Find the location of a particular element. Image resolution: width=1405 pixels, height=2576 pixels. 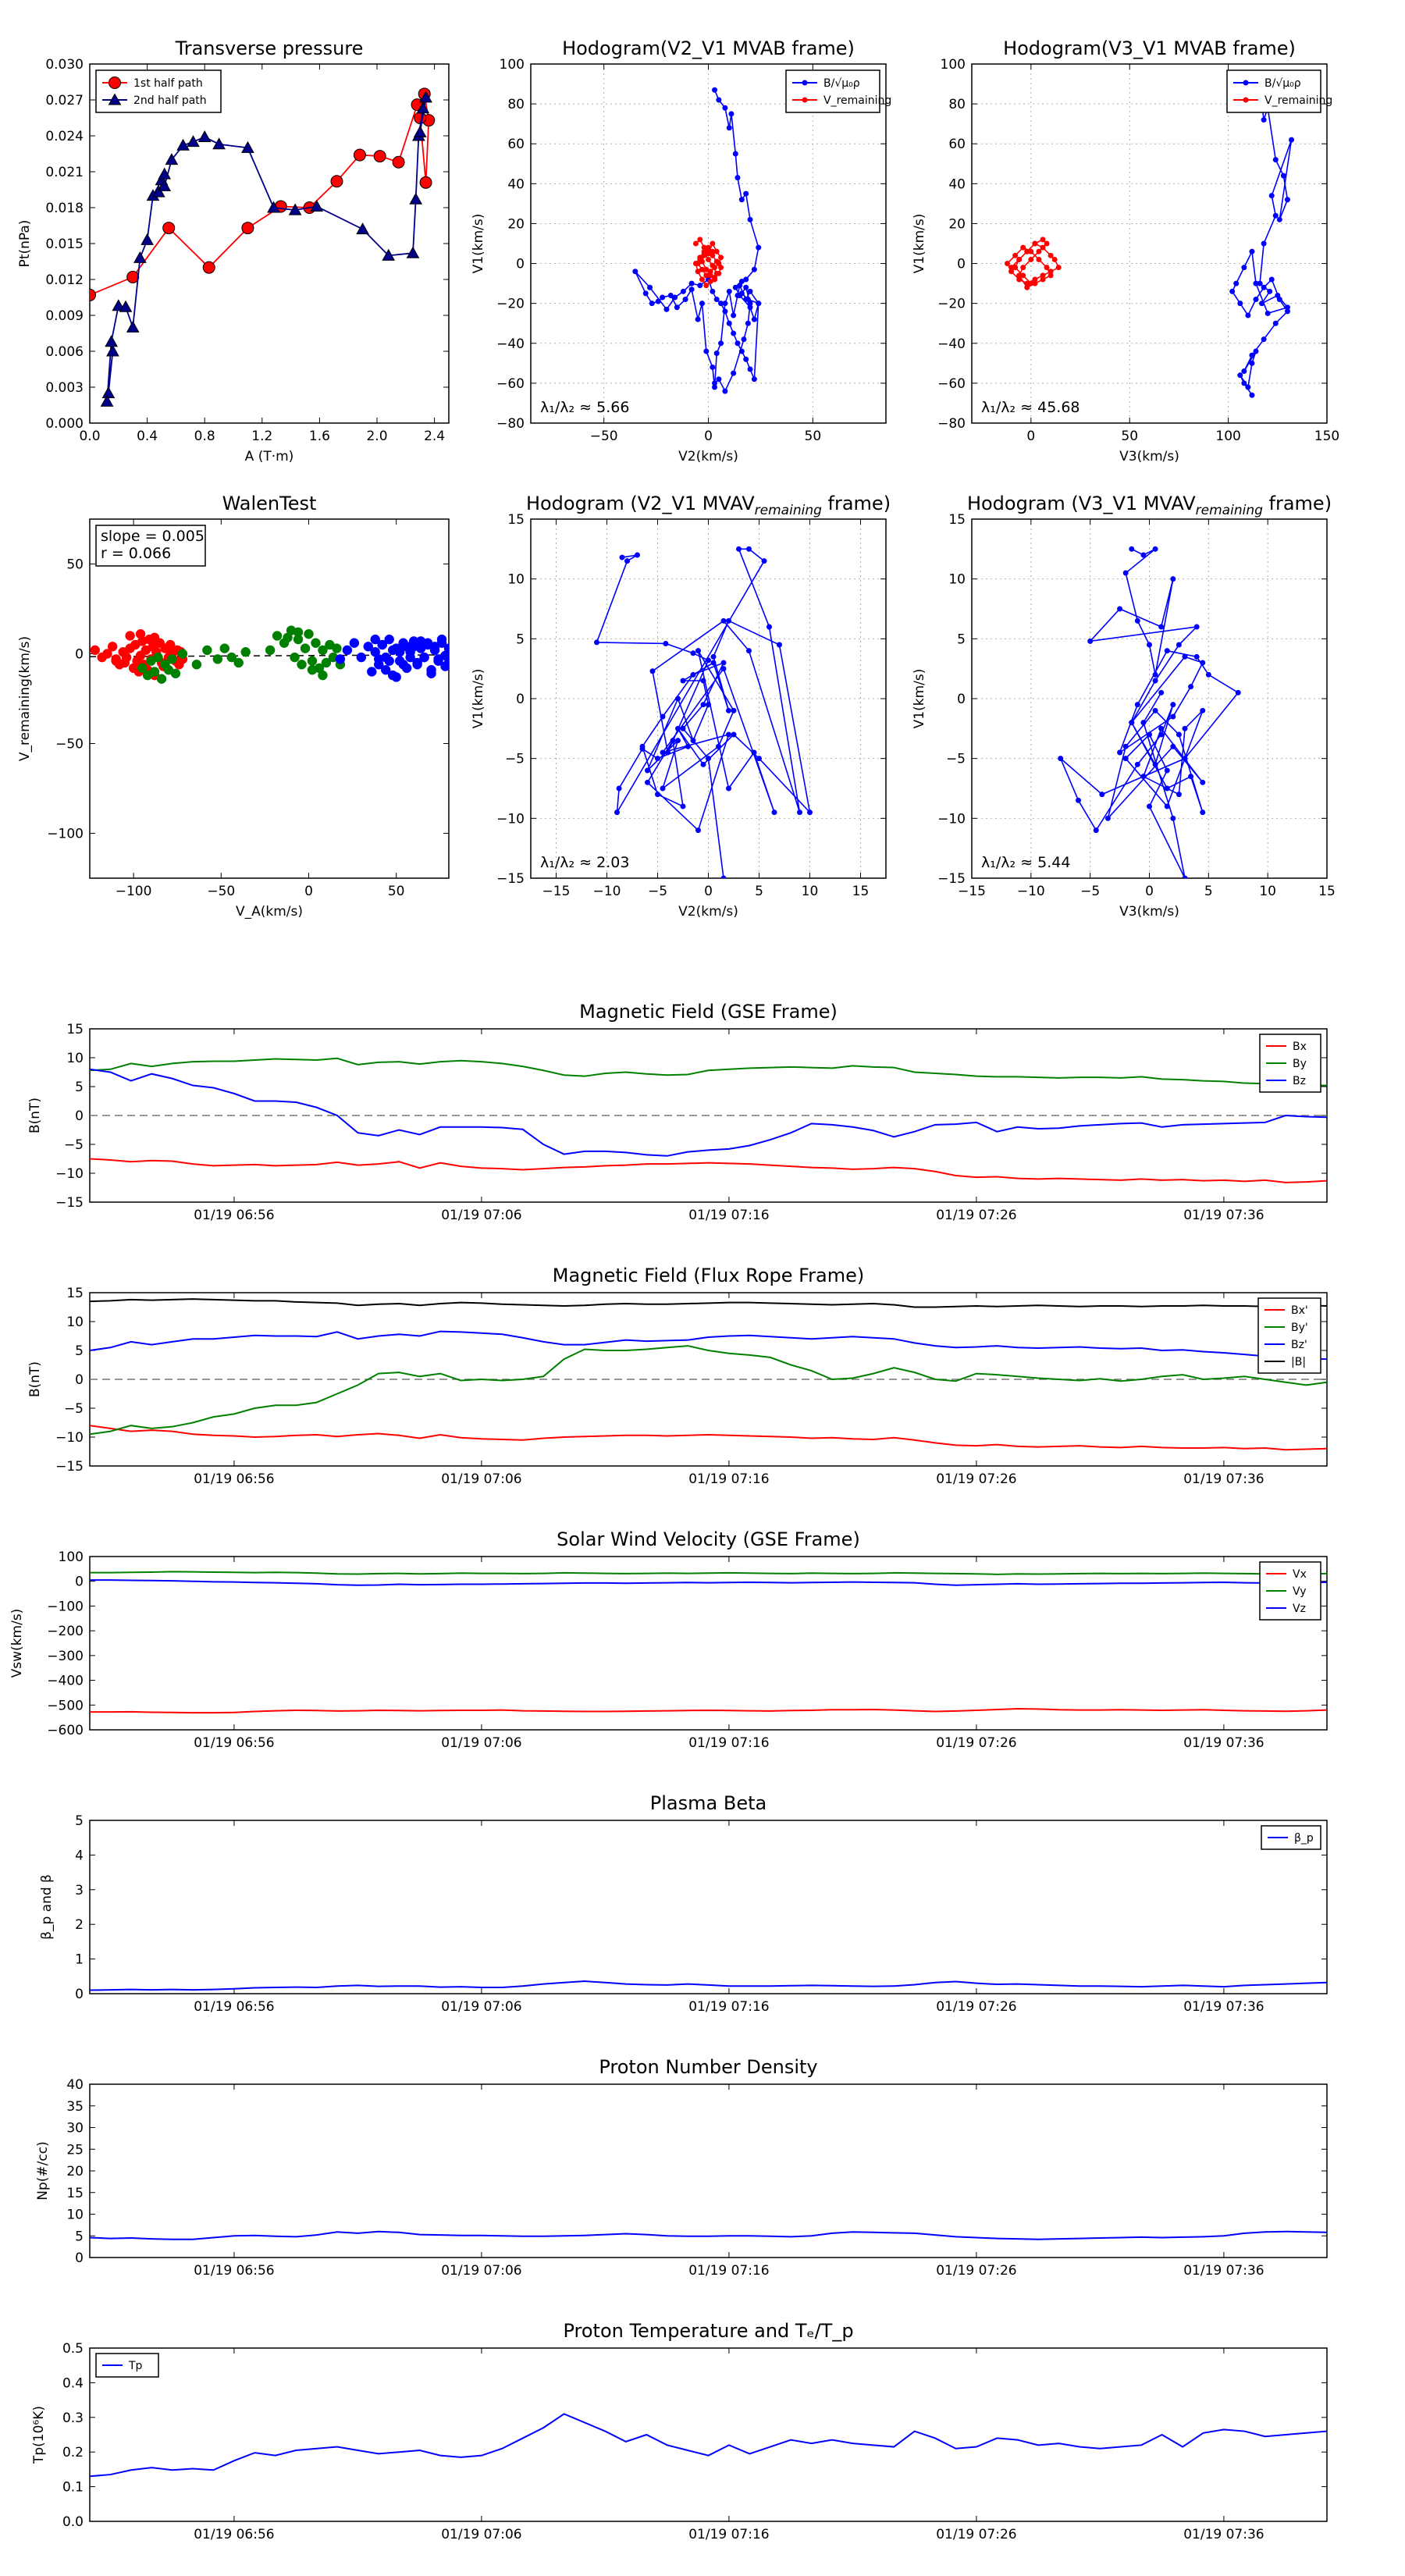

y-tick-label: 0.0 is located at coordinates (73, 2522).